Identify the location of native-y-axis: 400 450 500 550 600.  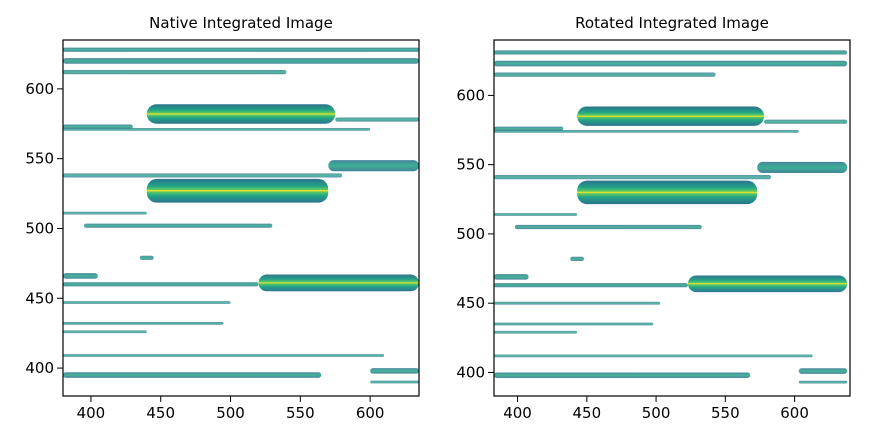
(44, 228).